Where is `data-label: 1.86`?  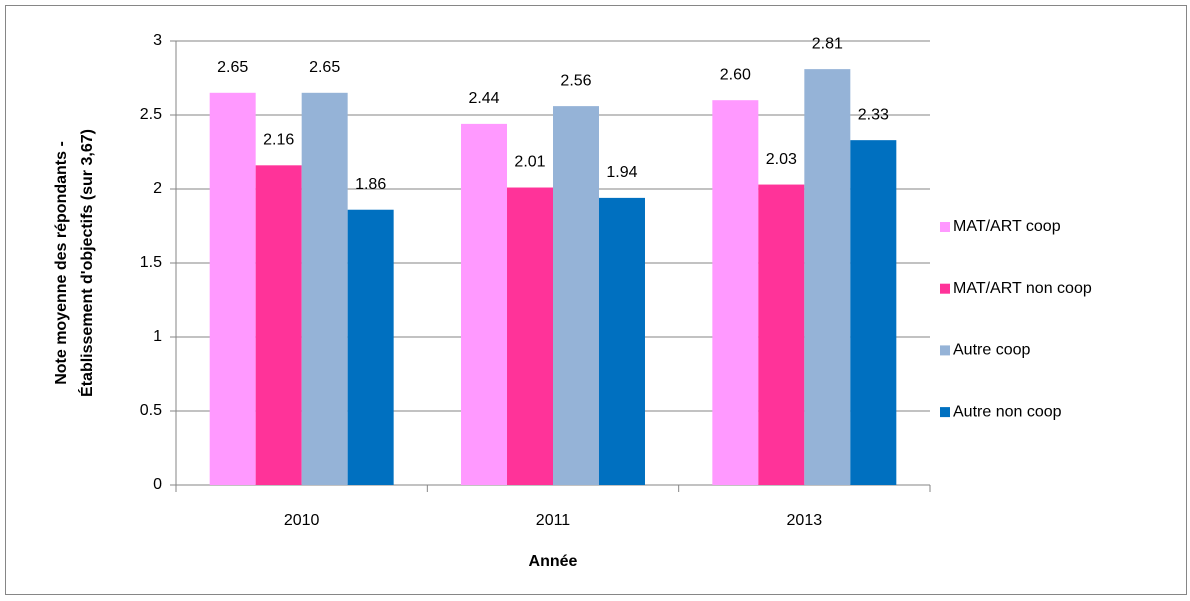 data-label: 1.86 is located at coordinates (370, 184).